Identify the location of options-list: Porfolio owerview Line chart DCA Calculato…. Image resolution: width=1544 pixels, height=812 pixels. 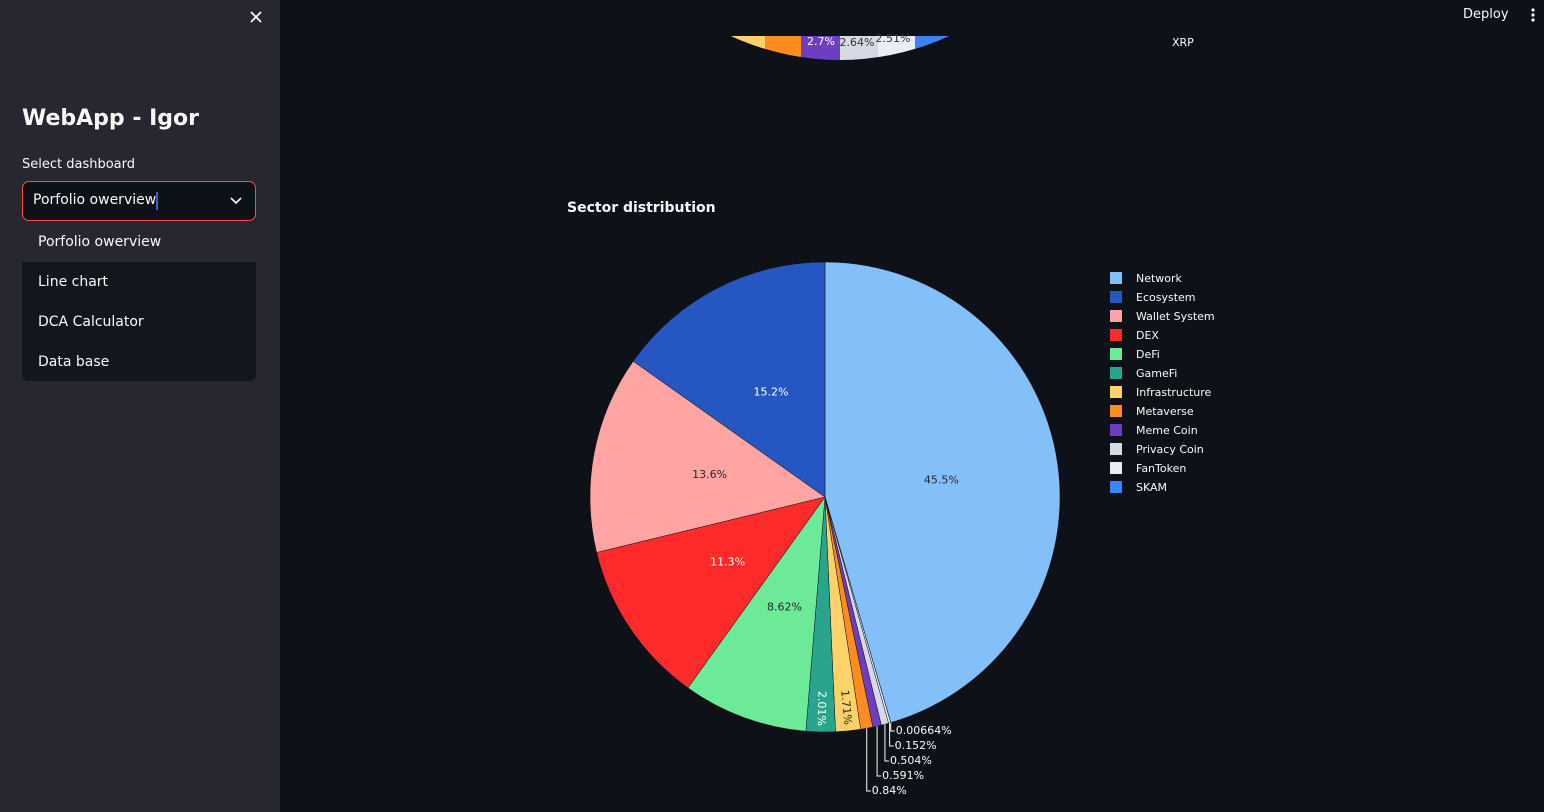
(139, 301).